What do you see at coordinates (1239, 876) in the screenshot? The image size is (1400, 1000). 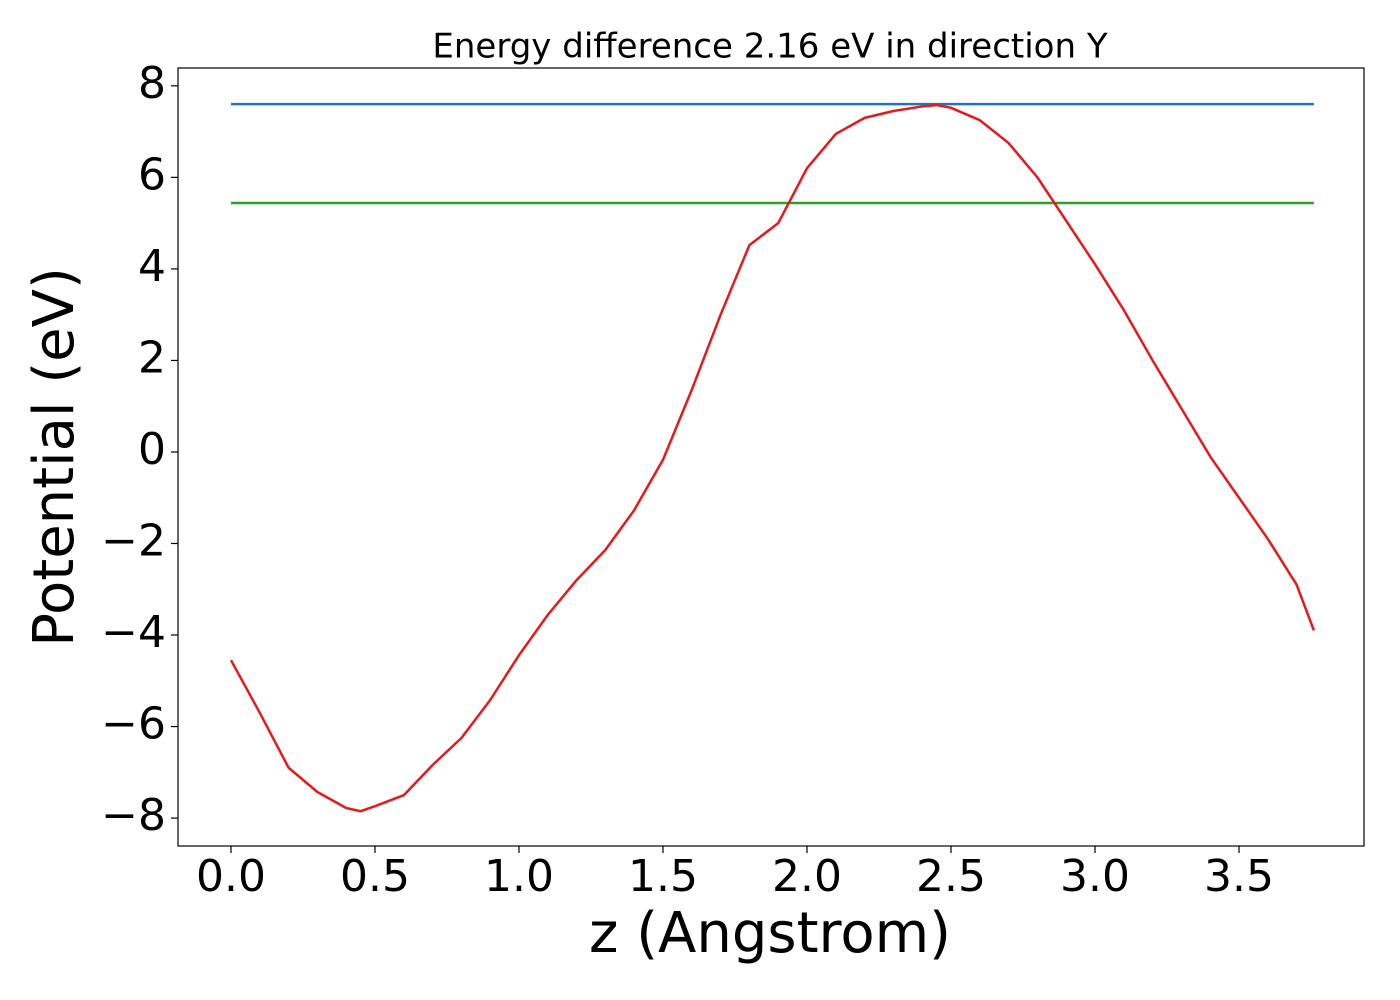 I see `x-tick-label: 3.5` at bounding box center [1239, 876].